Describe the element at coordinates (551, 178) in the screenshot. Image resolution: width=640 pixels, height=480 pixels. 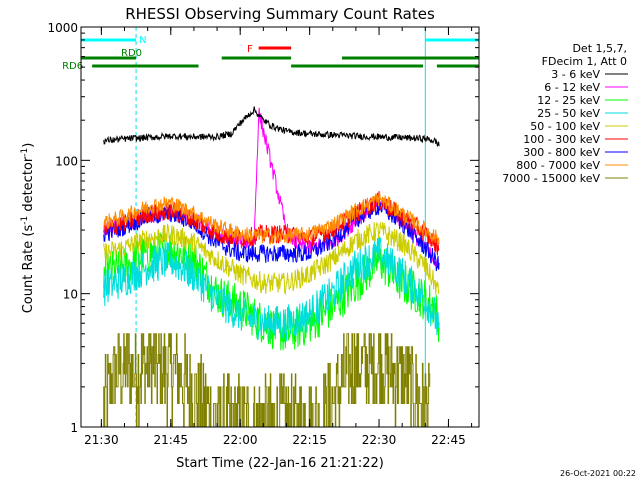
I see `legend-label-8: 7000 - 15000 keV` at that location.